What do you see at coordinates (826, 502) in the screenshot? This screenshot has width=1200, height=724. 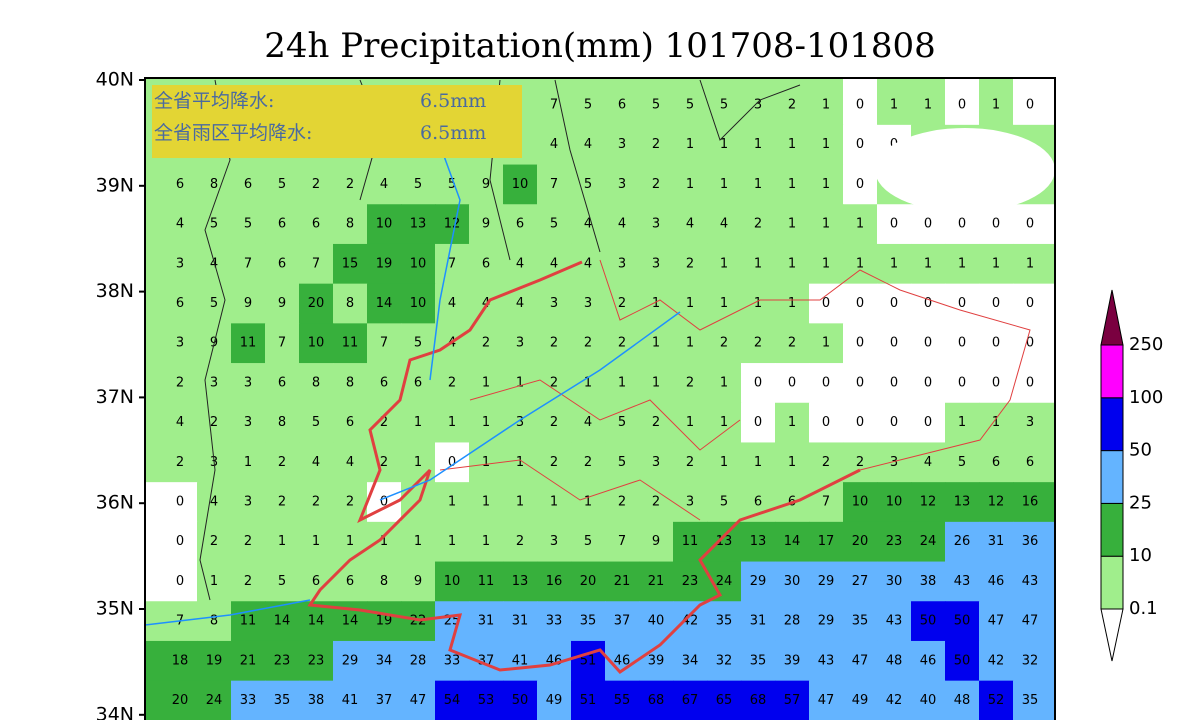 I see `precip-value: 7` at bounding box center [826, 502].